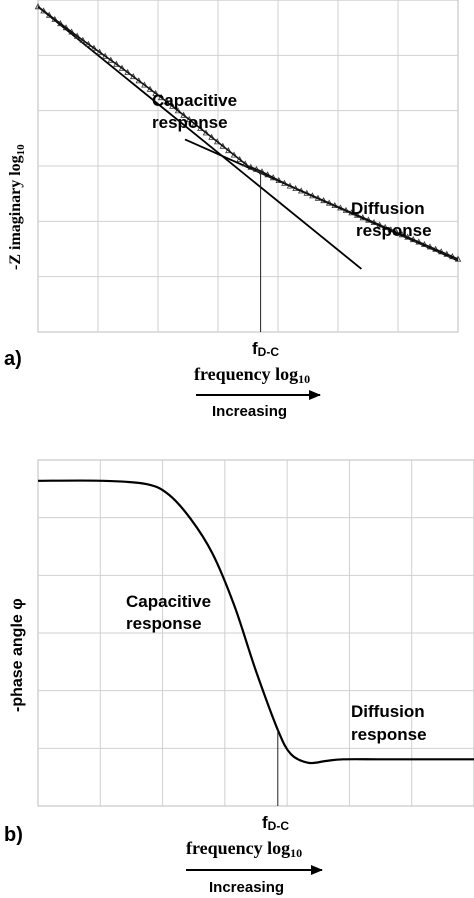 This screenshot has width=474, height=898. Describe the element at coordinates (17, 655) in the screenshot. I see `y-axis-label-b: -phase angle φ` at that location.